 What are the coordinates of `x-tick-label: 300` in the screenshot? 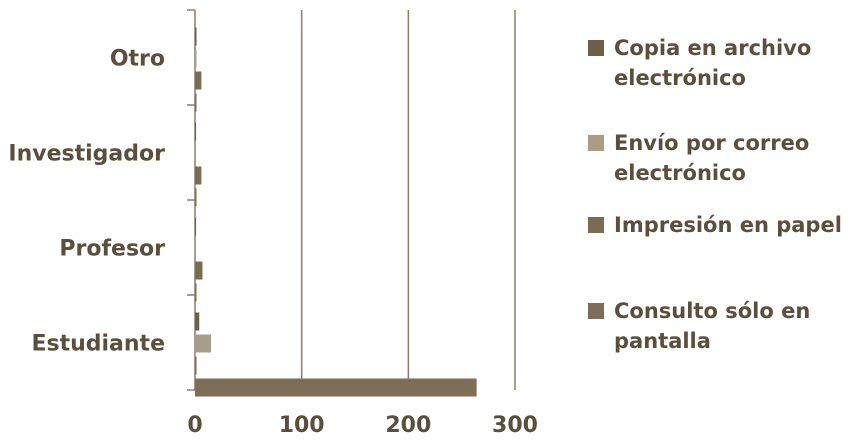 It's located at (515, 425).